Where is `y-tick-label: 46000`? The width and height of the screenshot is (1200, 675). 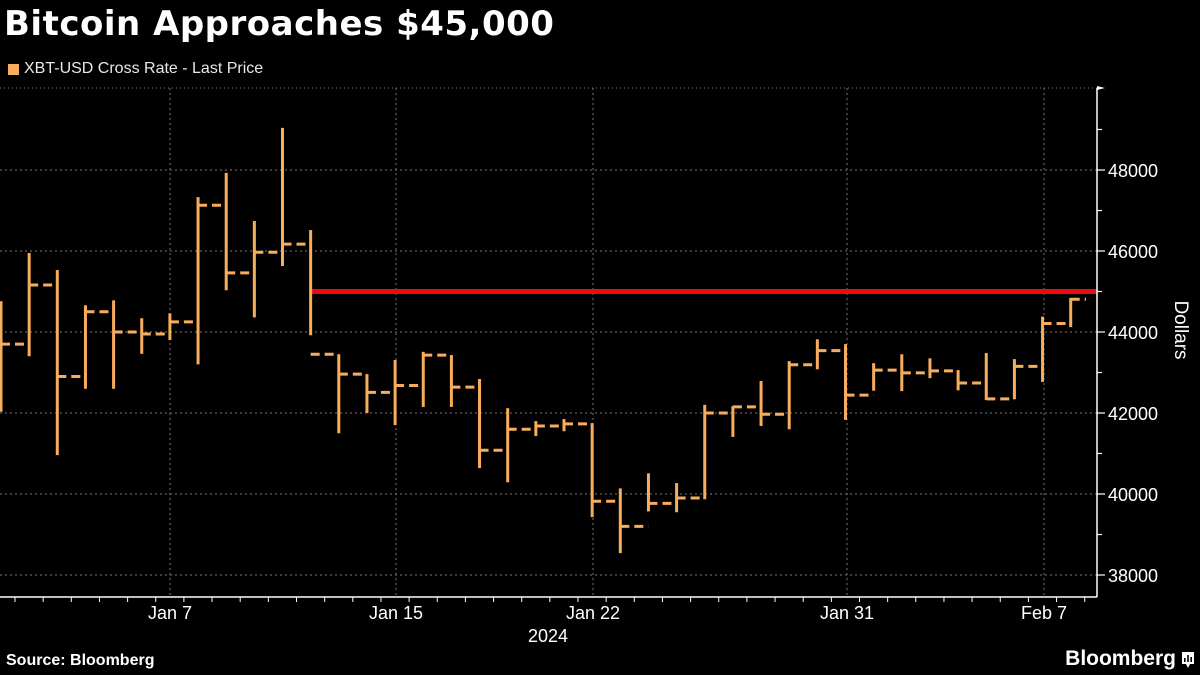
y-tick-label: 46000 is located at coordinates (1133, 252).